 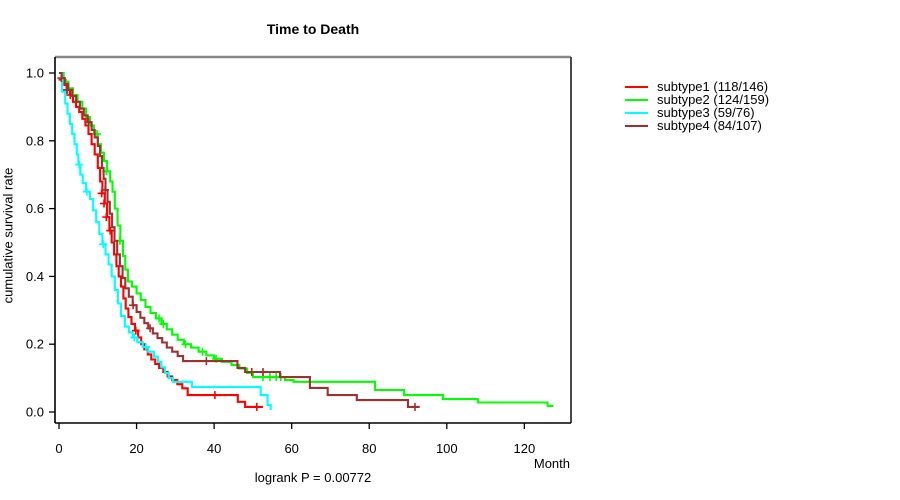 I want to click on legend-item-subtype1: subtype1 (118/146), so click(x=697, y=86).